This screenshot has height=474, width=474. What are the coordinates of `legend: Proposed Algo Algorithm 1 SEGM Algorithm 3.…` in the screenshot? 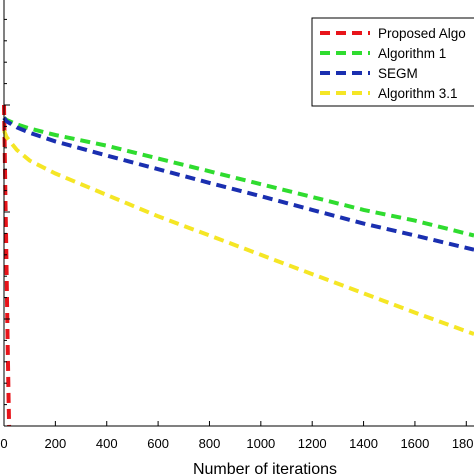 It's located at (392, 62).